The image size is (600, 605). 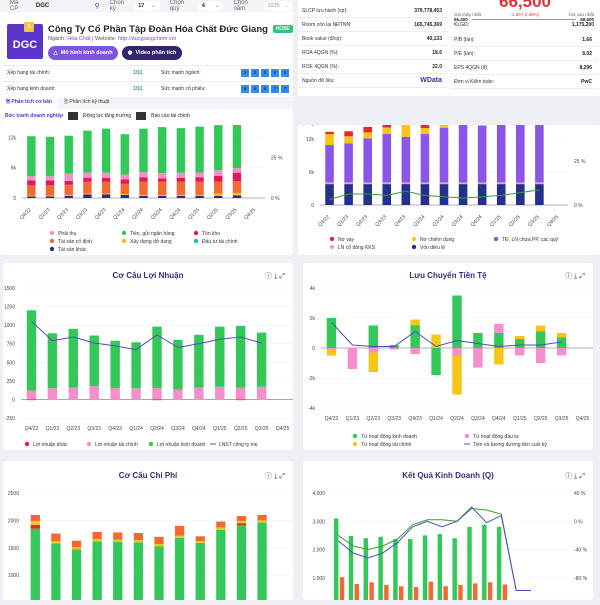 What do you see at coordinates (220, 429) in the screenshot?
I see `x-tick-label: Q1/25` at bounding box center [220, 429].